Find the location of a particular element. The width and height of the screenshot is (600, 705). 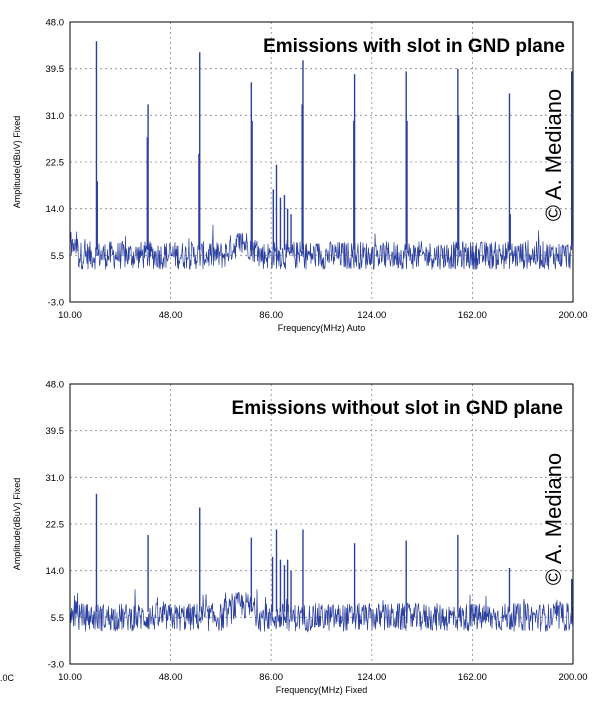

chart-2-title: Emissions without slot in GND plane is located at coordinates (397, 408).